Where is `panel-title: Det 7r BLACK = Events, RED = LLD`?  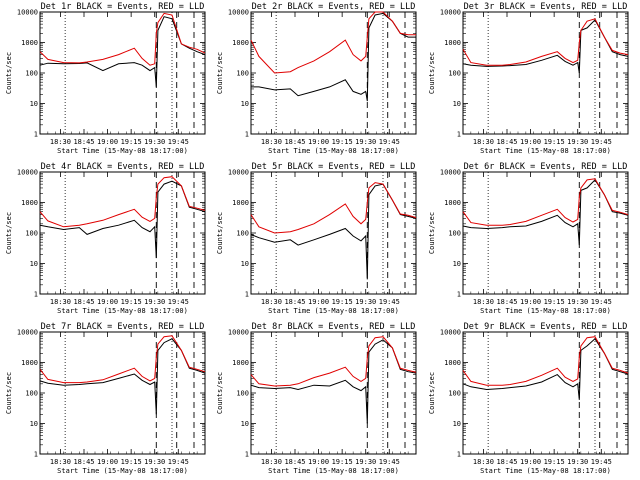
panel-title: Det 7r BLACK = Events, RED = LLD is located at coordinates (123, 327).